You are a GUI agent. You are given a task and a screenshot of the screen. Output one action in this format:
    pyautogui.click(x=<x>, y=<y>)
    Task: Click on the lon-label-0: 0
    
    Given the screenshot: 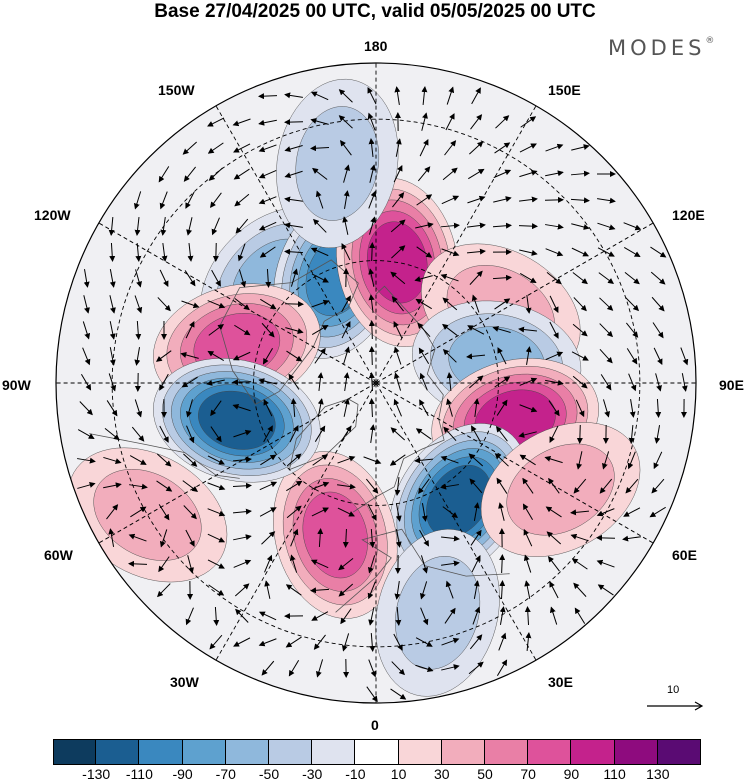 What is the action you would take?
    pyautogui.click(x=375, y=725)
    